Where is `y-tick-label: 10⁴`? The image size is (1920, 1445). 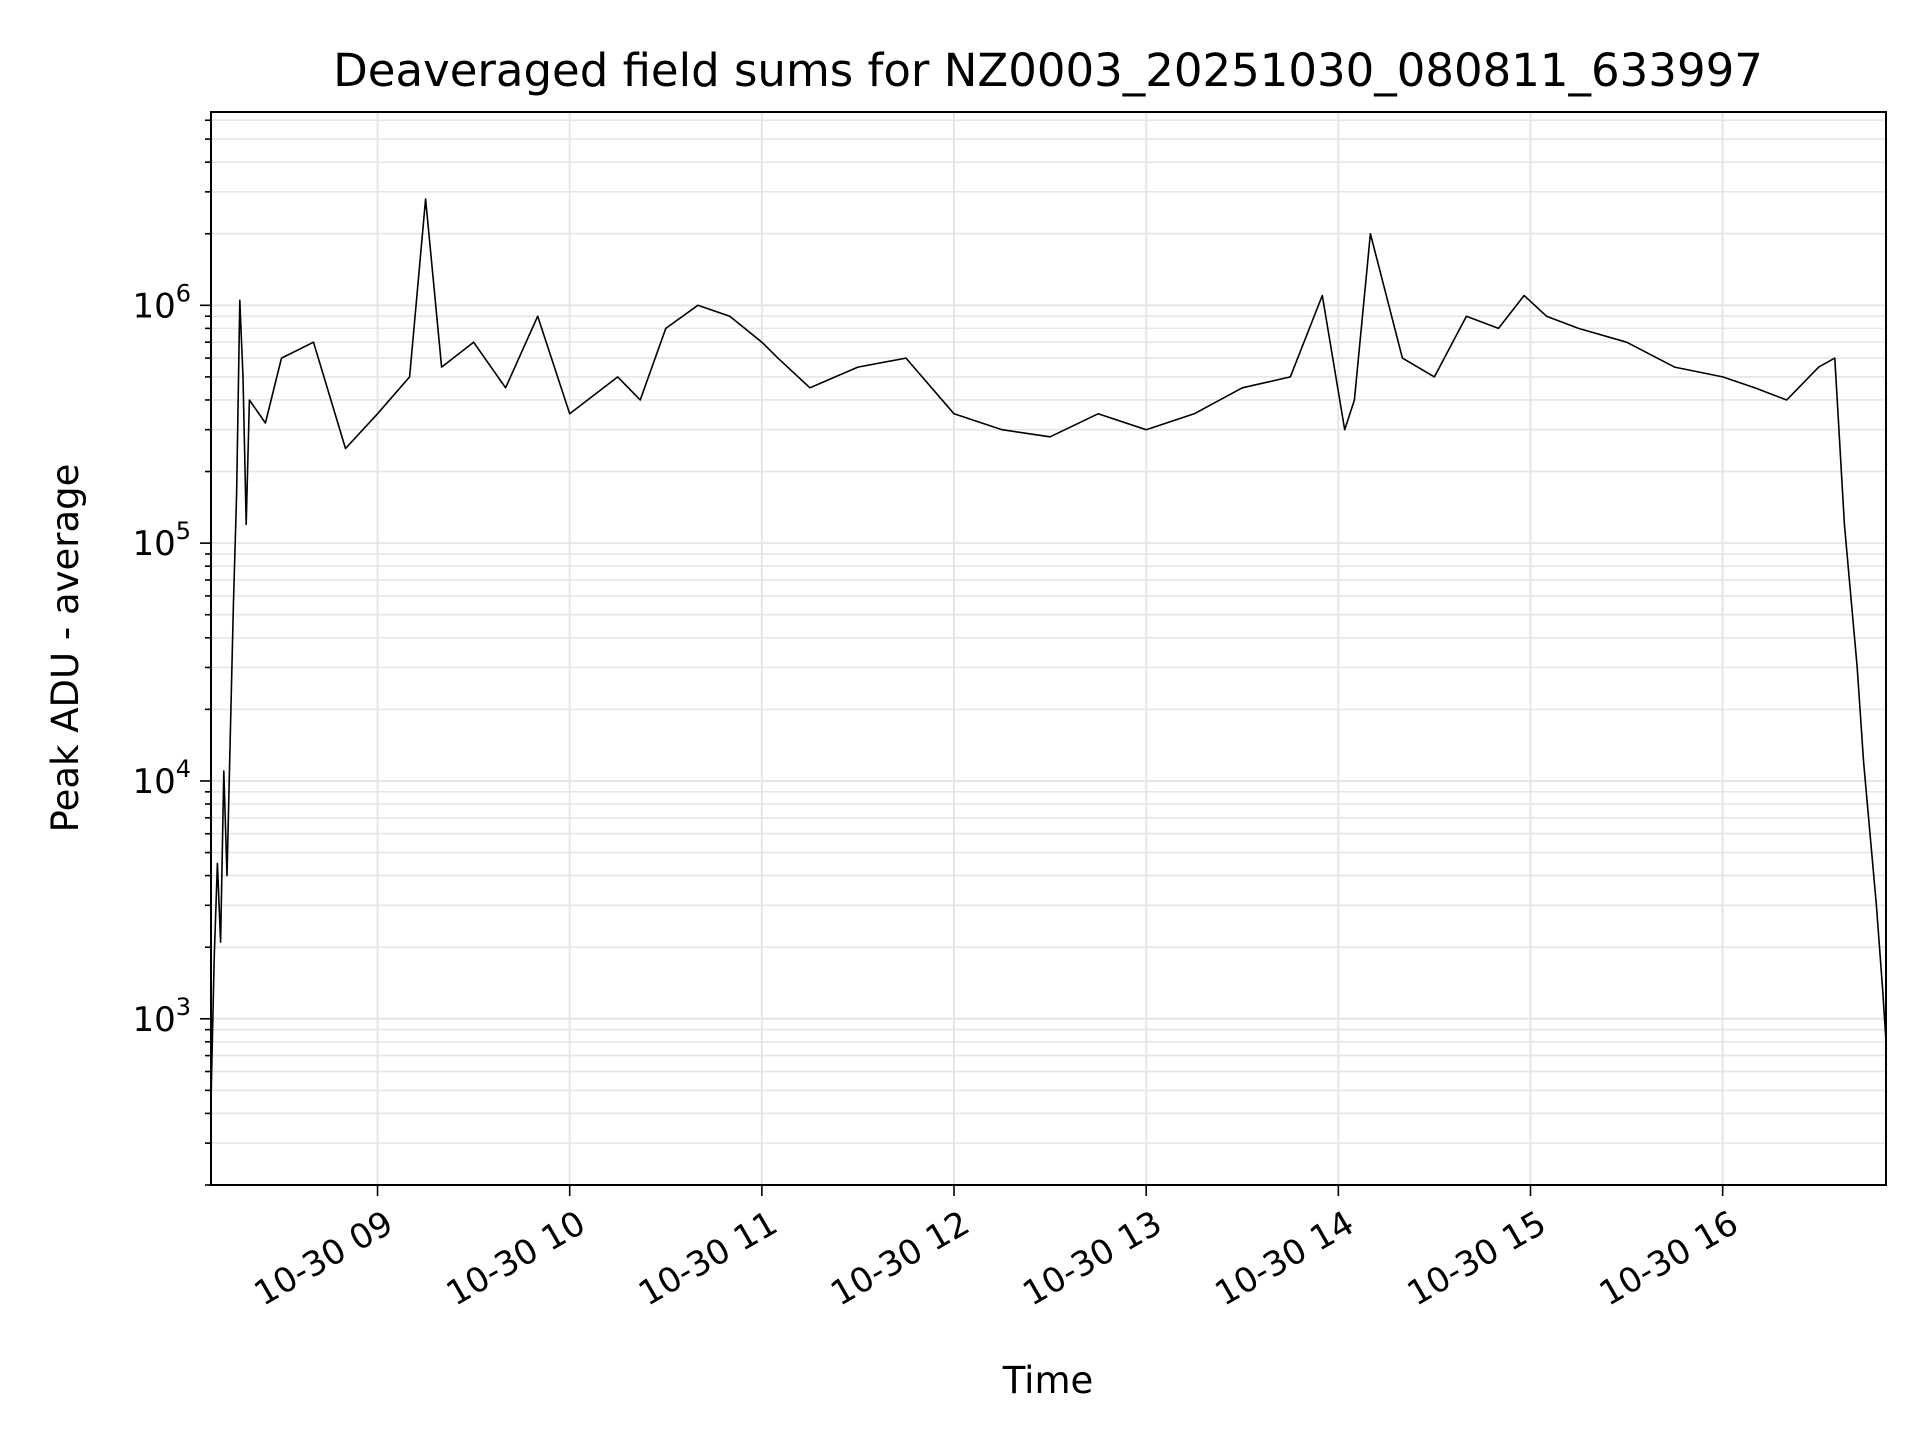 y-tick-label: 10⁴ is located at coordinates (161, 778).